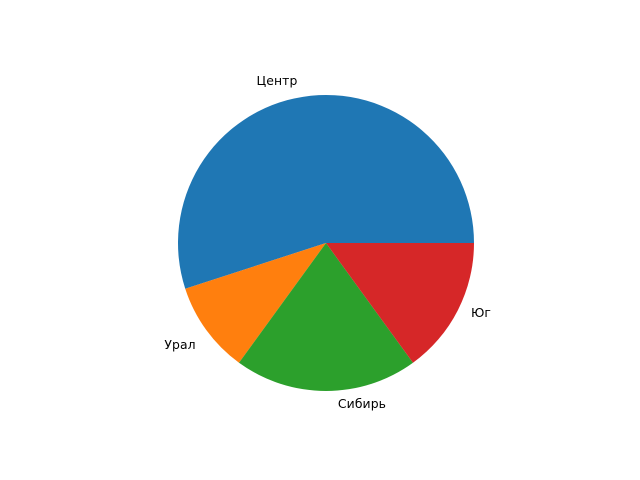 This screenshot has width=640, height=480. I want to click on pie-slice-label: Центр, so click(277, 80).